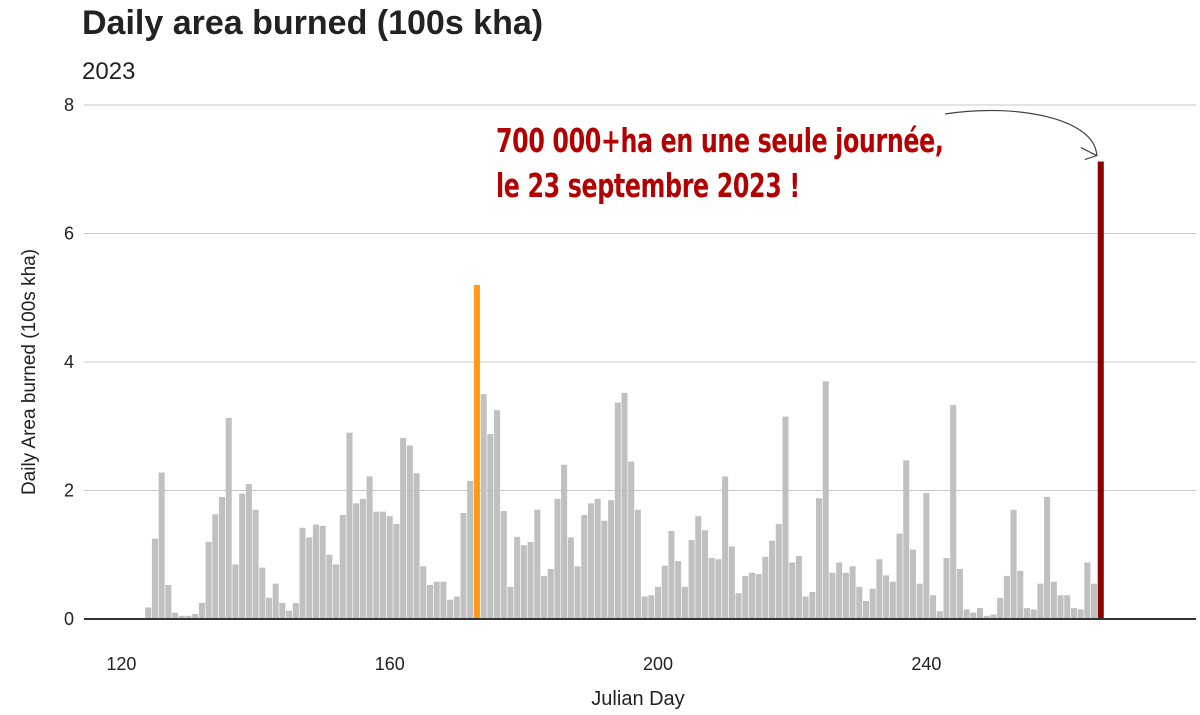 This screenshot has width=1200, height=715. What do you see at coordinates (720, 140) in the screenshot?
I see `annotation-line-1: 700 000+ha en une seule journée,` at bounding box center [720, 140].